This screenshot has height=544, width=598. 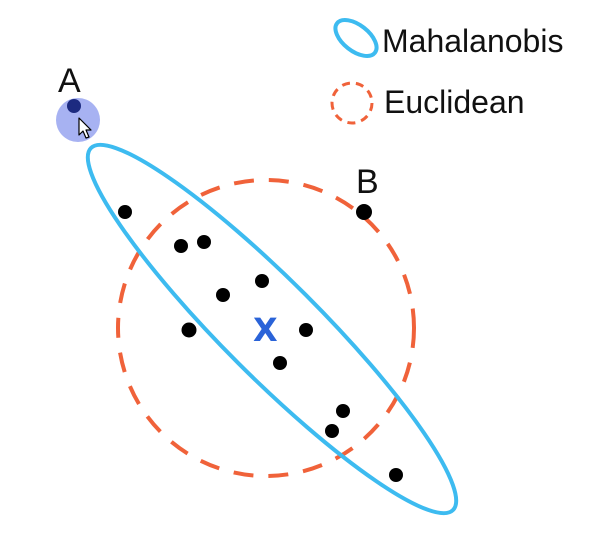 What do you see at coordinates (85, 128) in the screenshot?
I see `mouse-pointer-icon` at bounding box center [85, 128].